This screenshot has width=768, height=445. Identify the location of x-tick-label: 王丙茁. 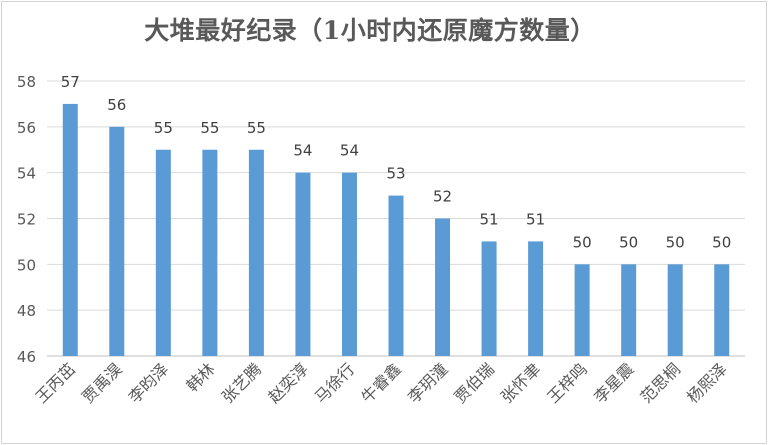
(55, 382).